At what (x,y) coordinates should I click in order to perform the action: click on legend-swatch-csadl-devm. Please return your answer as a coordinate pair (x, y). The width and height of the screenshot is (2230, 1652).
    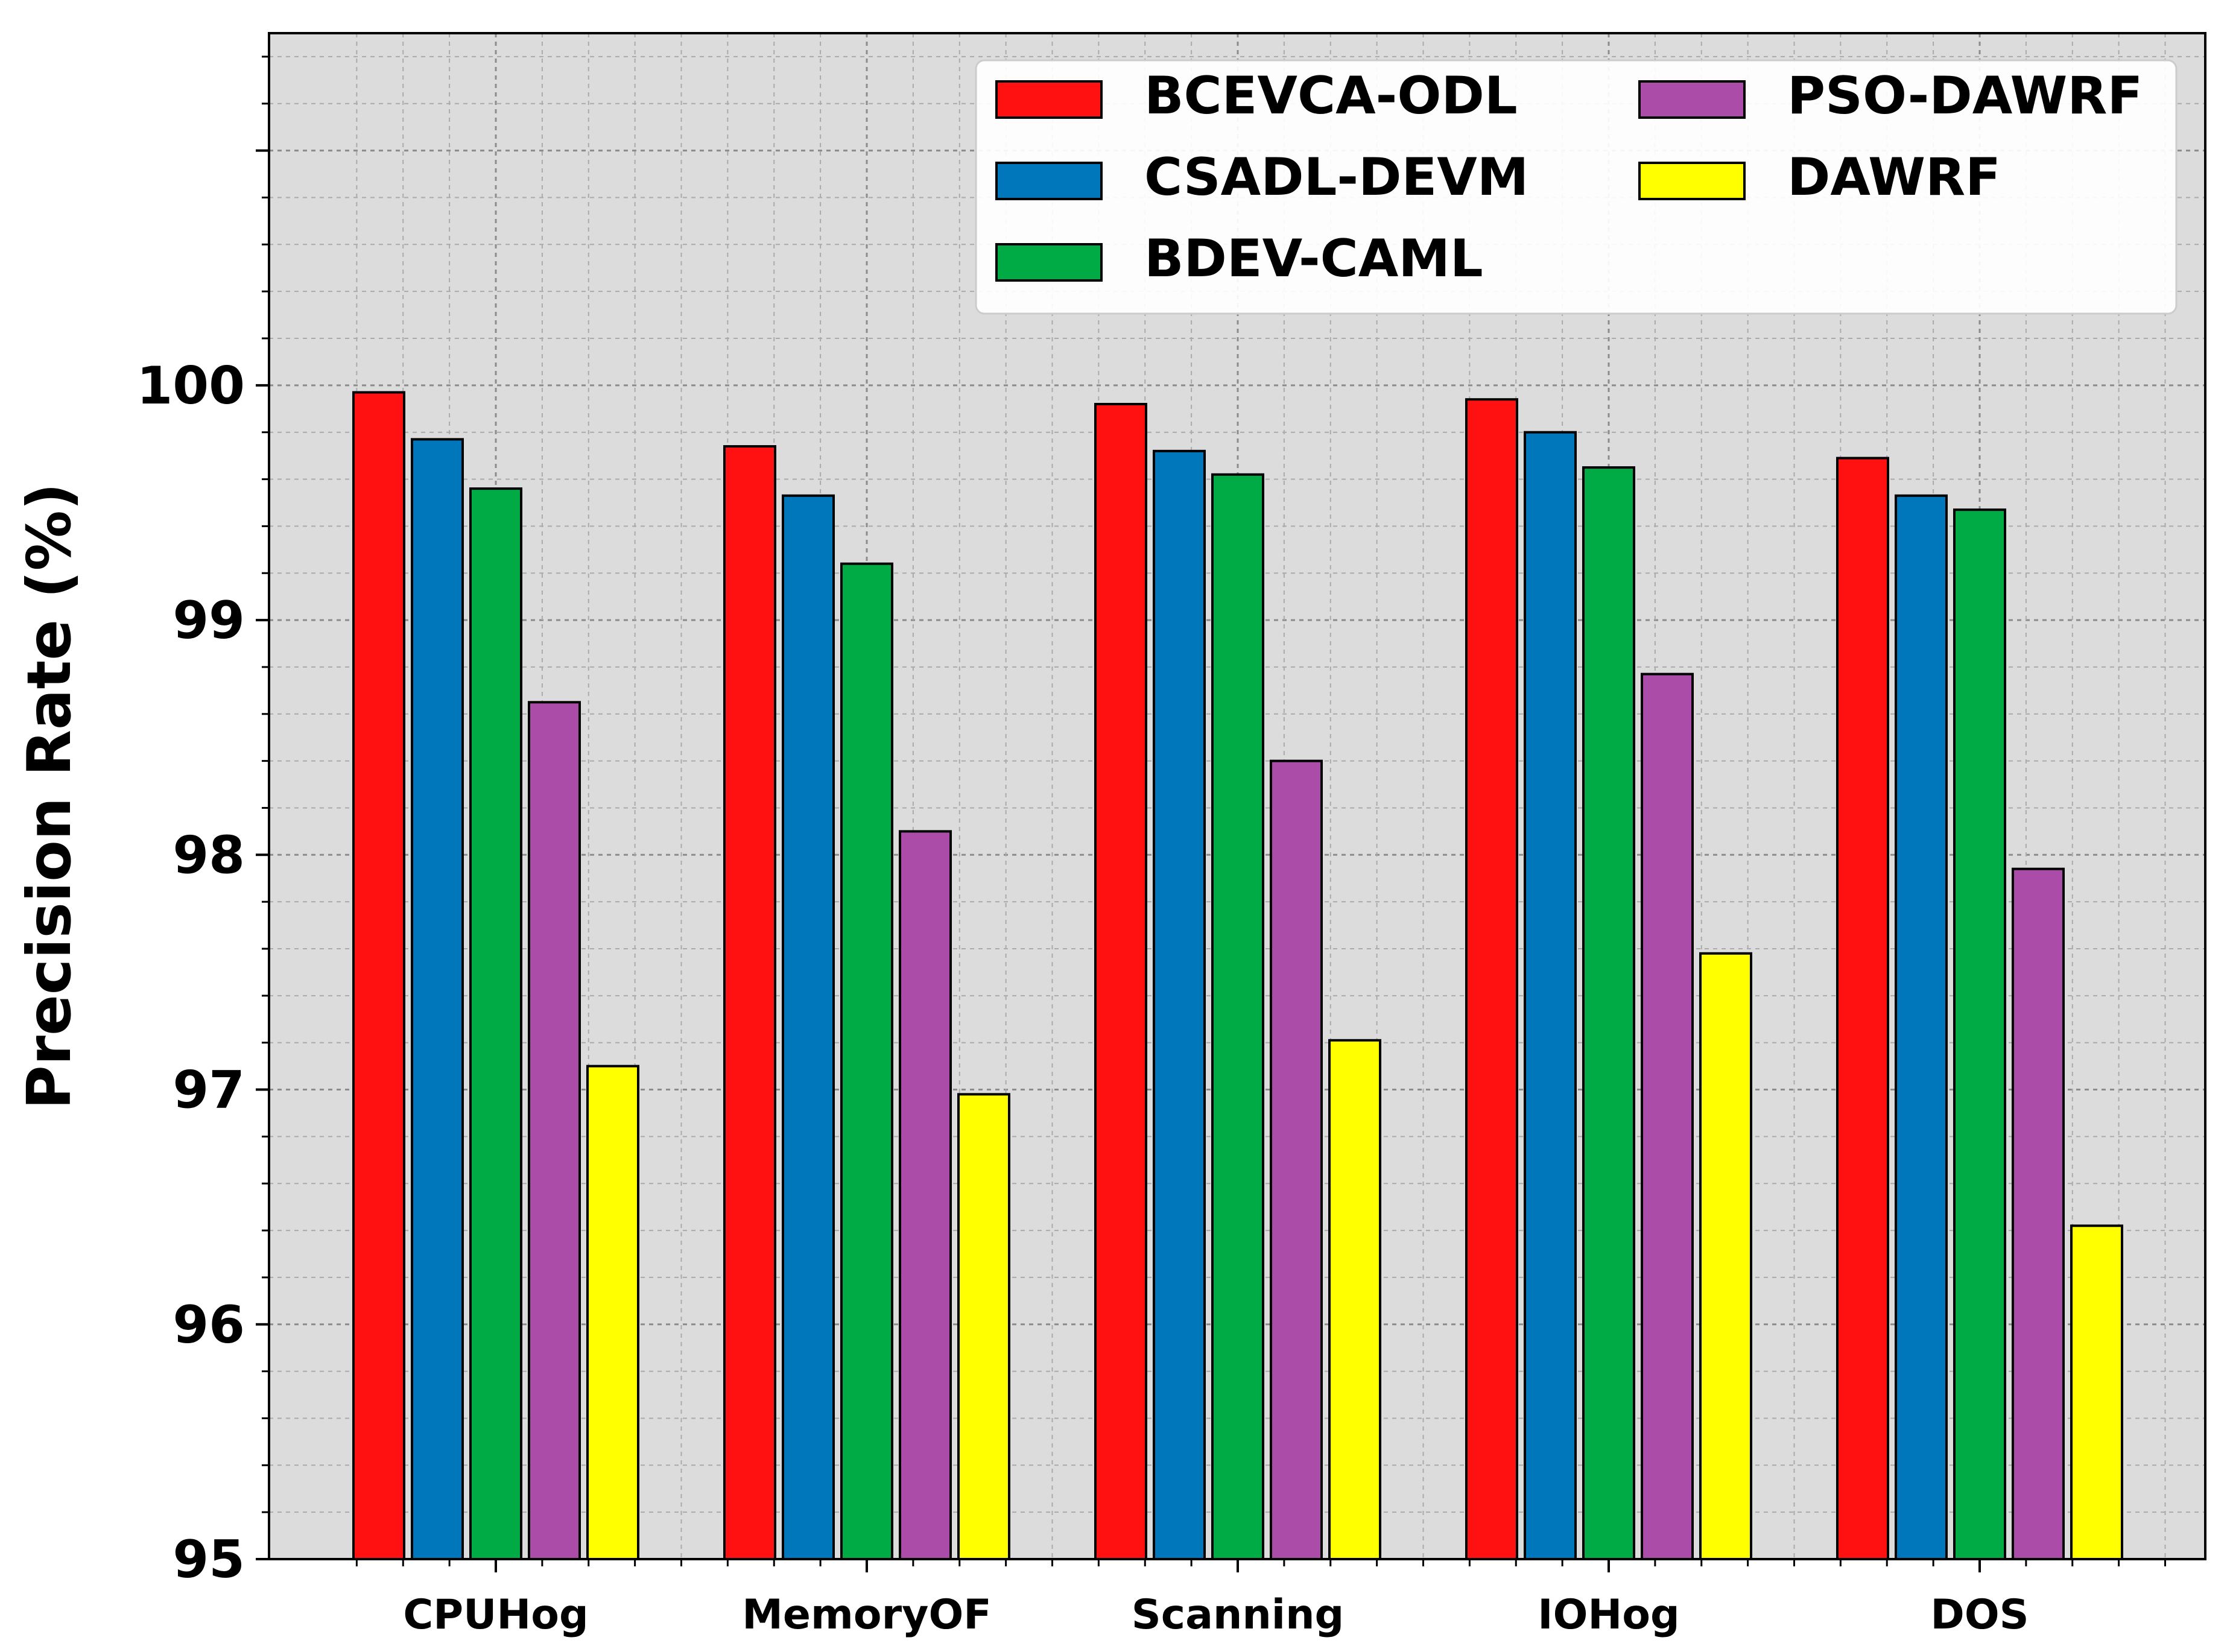
    Looking at the image, I should click on (1049, 181).